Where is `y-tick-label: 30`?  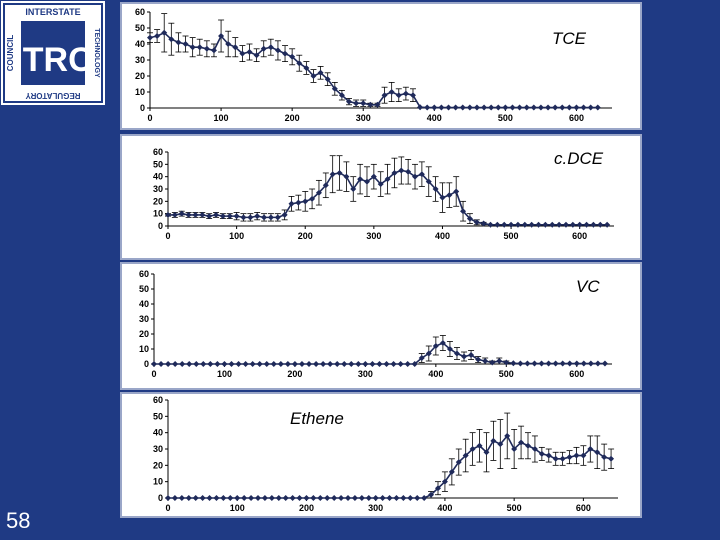
y-tick-label: 30 is located at coordinates (144, 319).